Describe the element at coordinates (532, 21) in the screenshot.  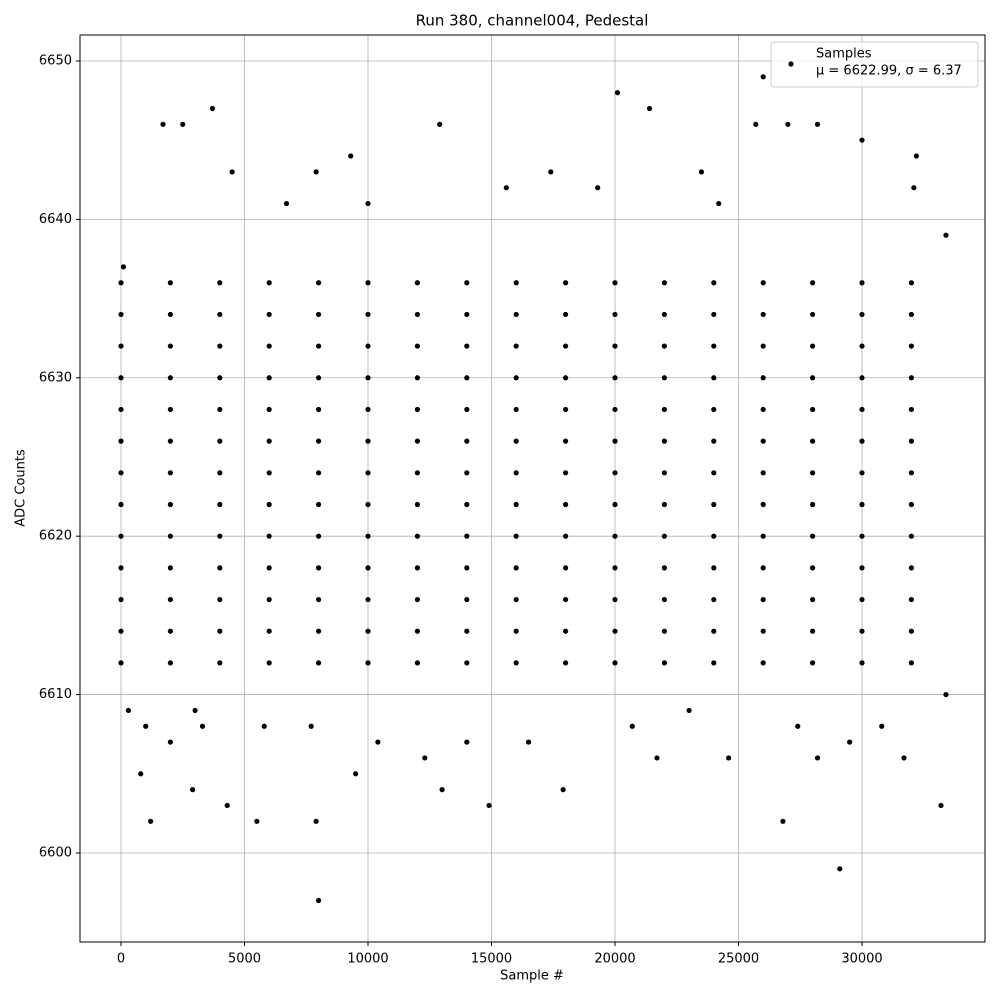
I see `chart-title: Run 380, channel004, Pedestal` at that location.